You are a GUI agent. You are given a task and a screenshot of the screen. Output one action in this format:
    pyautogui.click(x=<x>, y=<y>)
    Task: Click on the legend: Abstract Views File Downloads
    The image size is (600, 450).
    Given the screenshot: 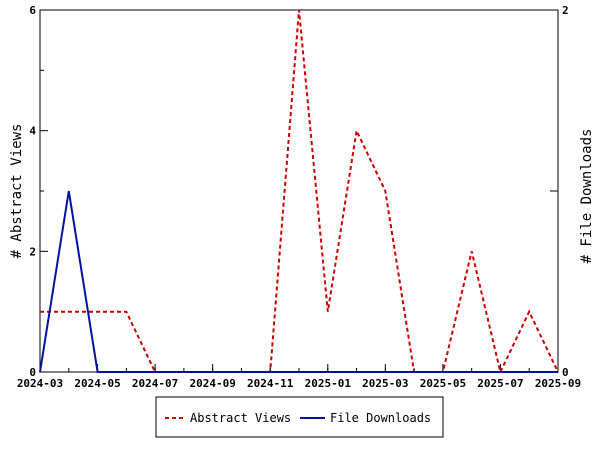 What is the action you would take?
    pyautogui.click(x=299, y=417)
    